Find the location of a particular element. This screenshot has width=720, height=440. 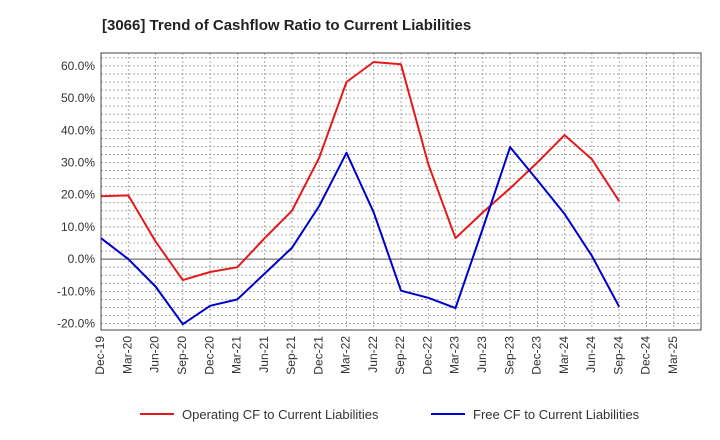

y-tick-label: 40.0% is located at coordinates (78, 130).